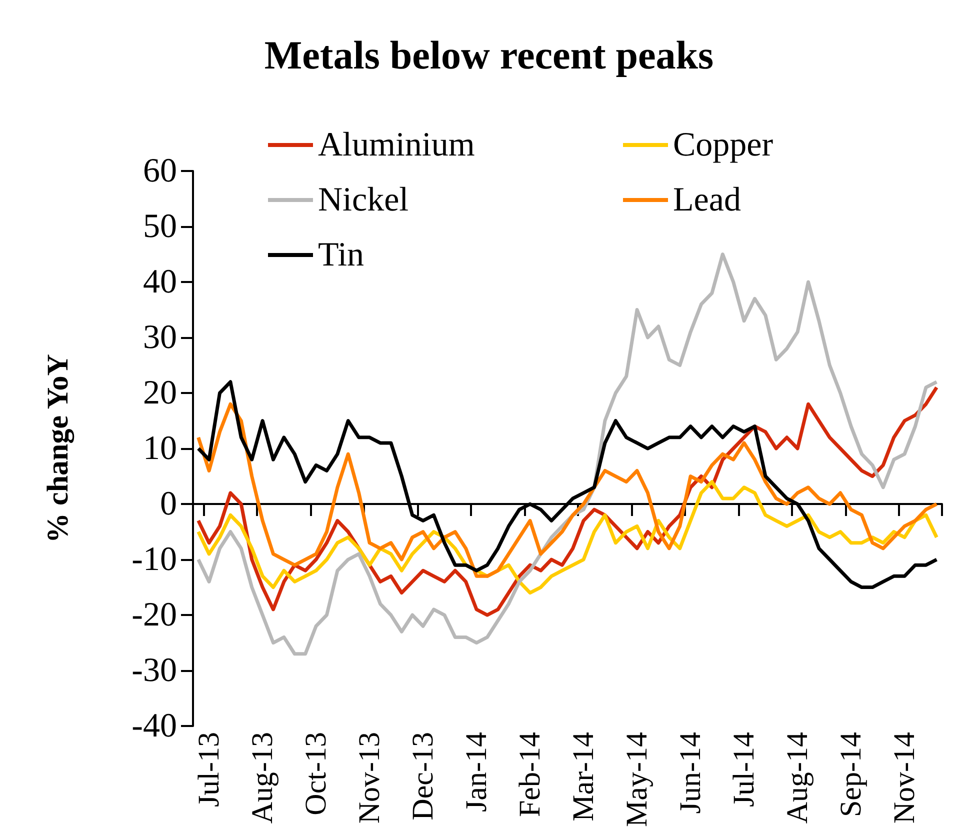  What do you see at coordinates (154, 726) in the screenshot?
I see `y-tick-label: -40` at bounding box center [154, 726].